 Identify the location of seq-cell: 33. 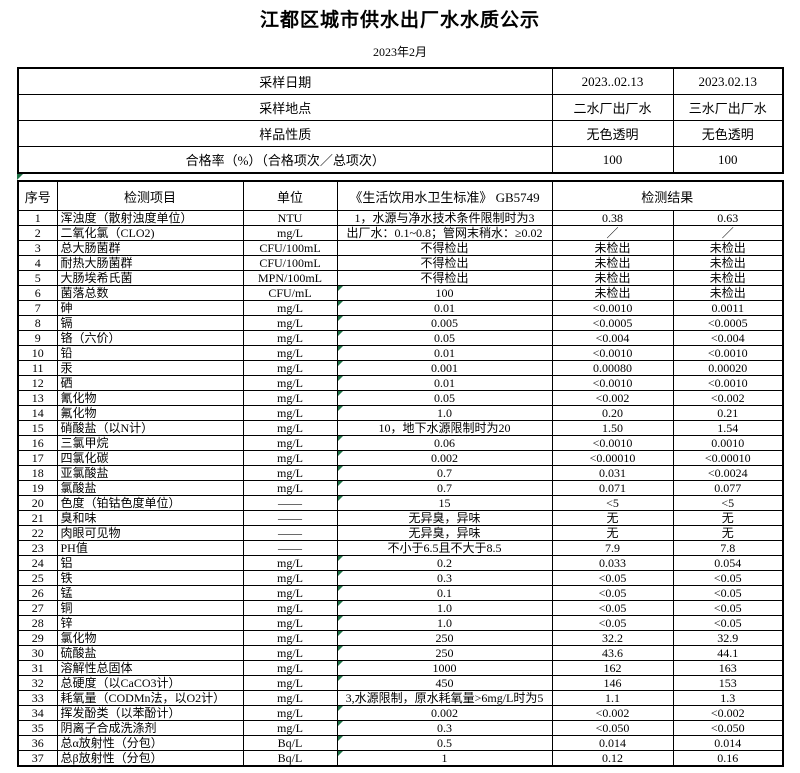
(37, 698).